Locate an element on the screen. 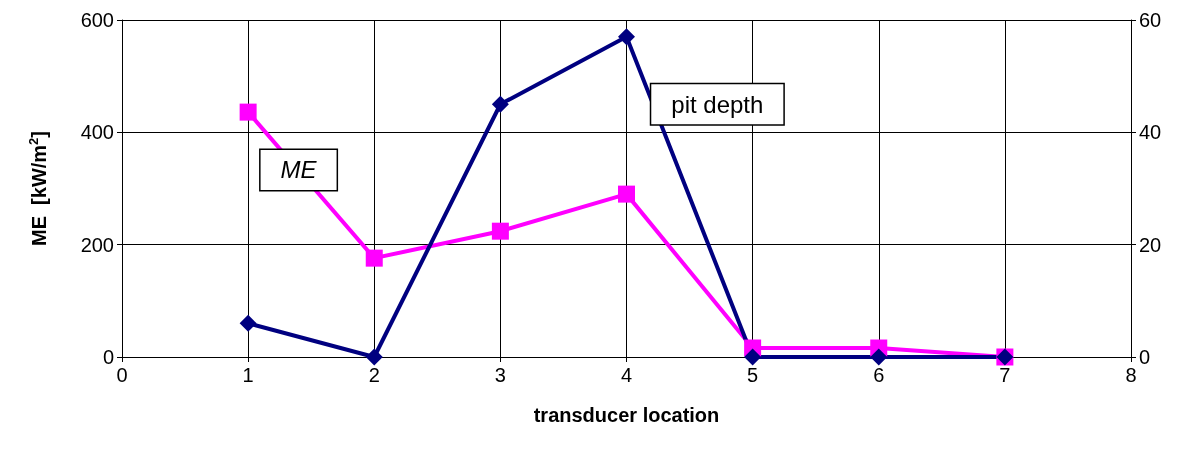 This screenshot has width=1193, height=457. y2-tick-label: 60 is located at coordinates (1150, 20).